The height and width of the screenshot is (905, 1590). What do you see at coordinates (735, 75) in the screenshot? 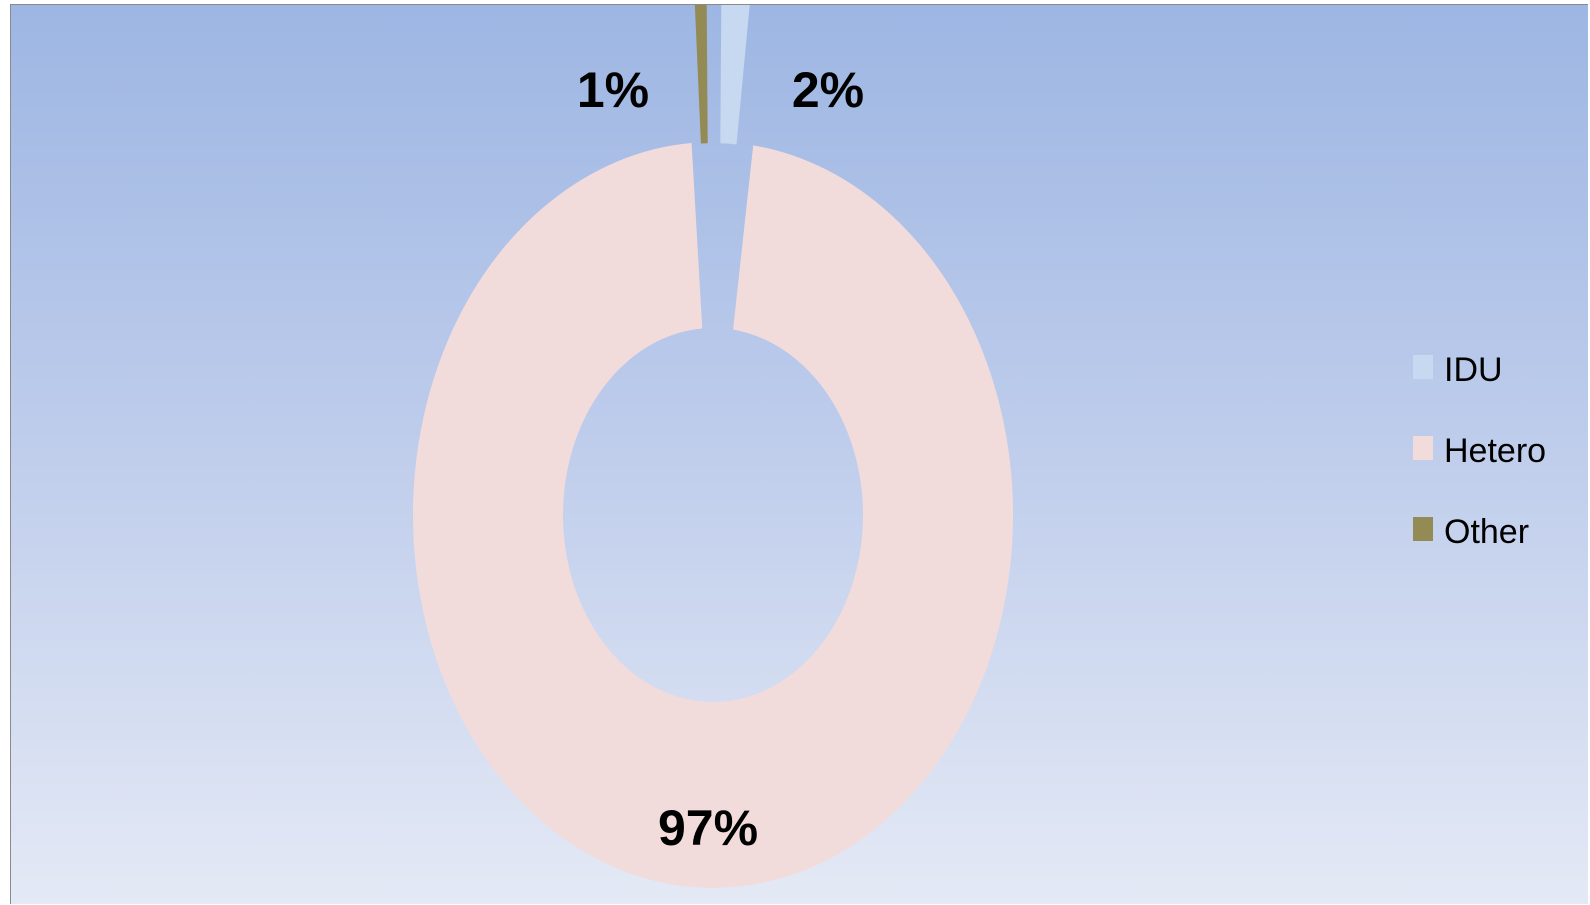
I see `slice-idu` at bounding box center [735, 75].